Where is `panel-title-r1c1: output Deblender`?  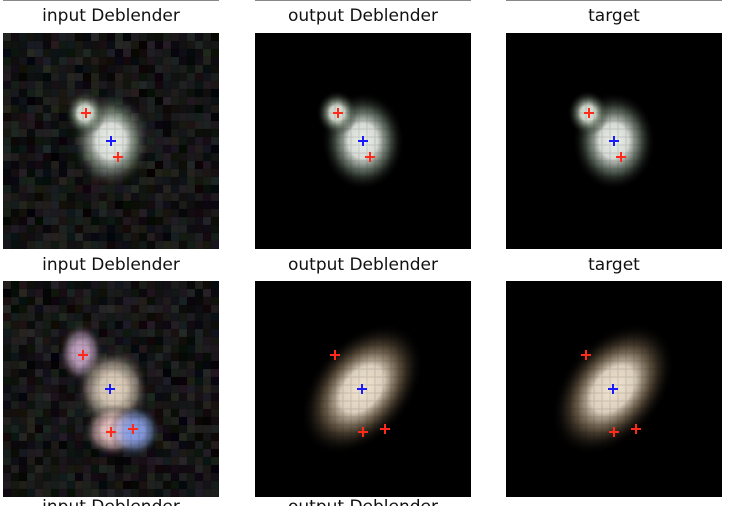
panel-title-r1c1: output Deblender is located at coordinates (362, 265).